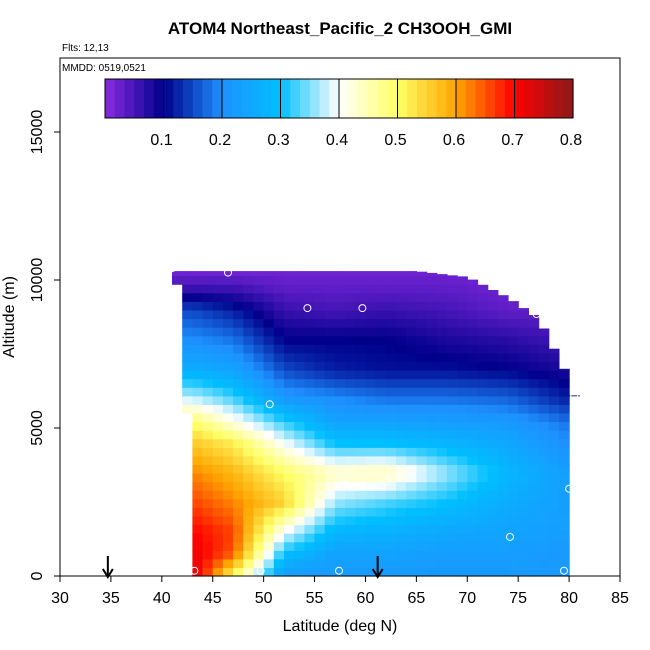  I want to click on x-axis-label: Latitude (deg N), so click(340, 626).